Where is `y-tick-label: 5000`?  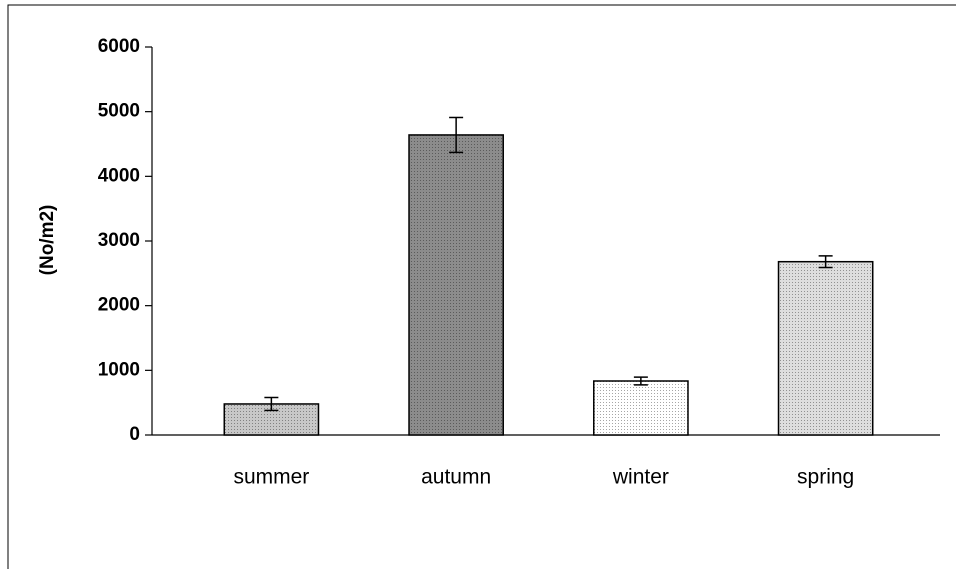 y-tick-label: 5000 is located at coordinates (119, 111).